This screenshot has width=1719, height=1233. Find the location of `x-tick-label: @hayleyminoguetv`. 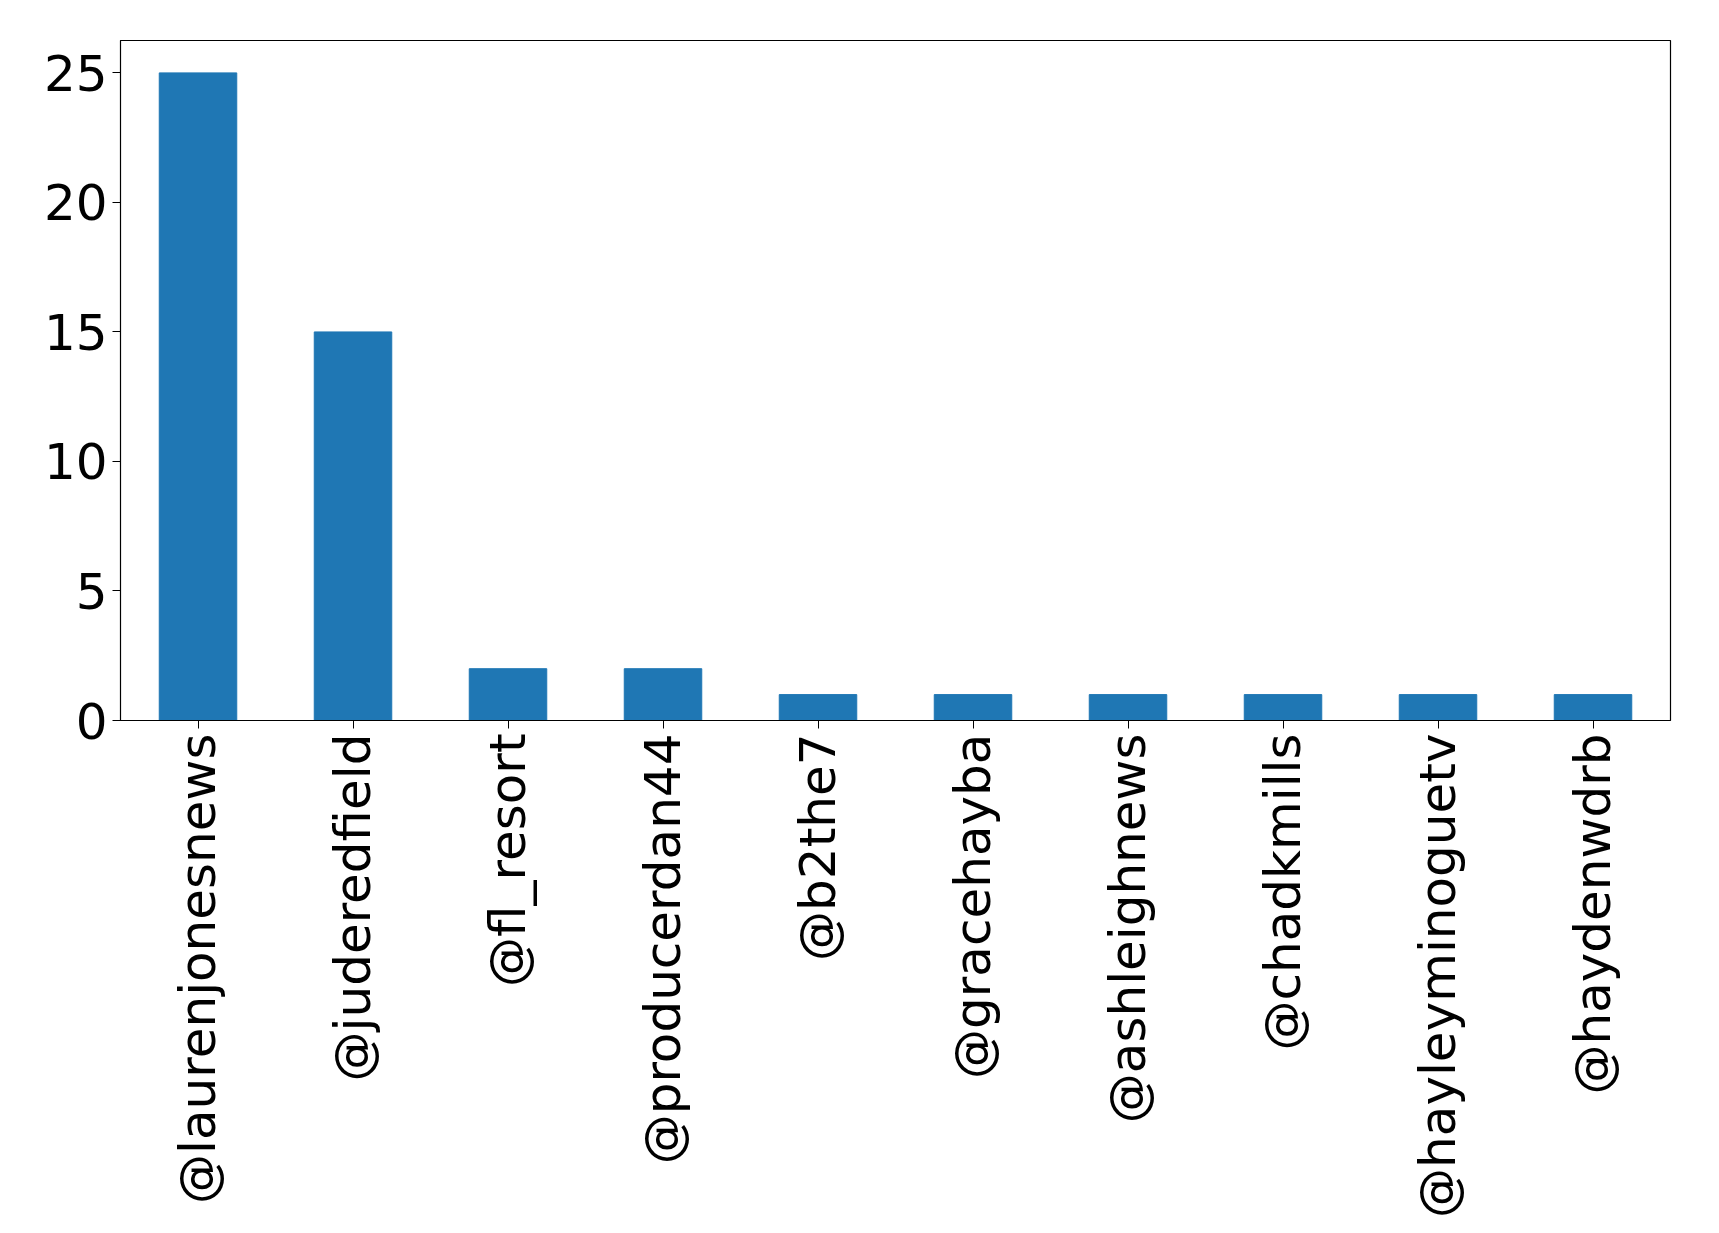

x-tick-label: @hayleyminoguetv is located at coordinates (1438, 975).